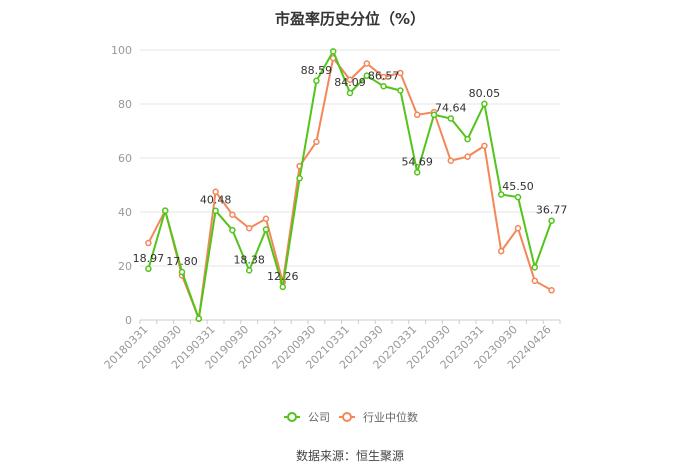 The width and height of the screenshot is (700, 473). I want to click on data-label: 74.64, so click(451, 107).